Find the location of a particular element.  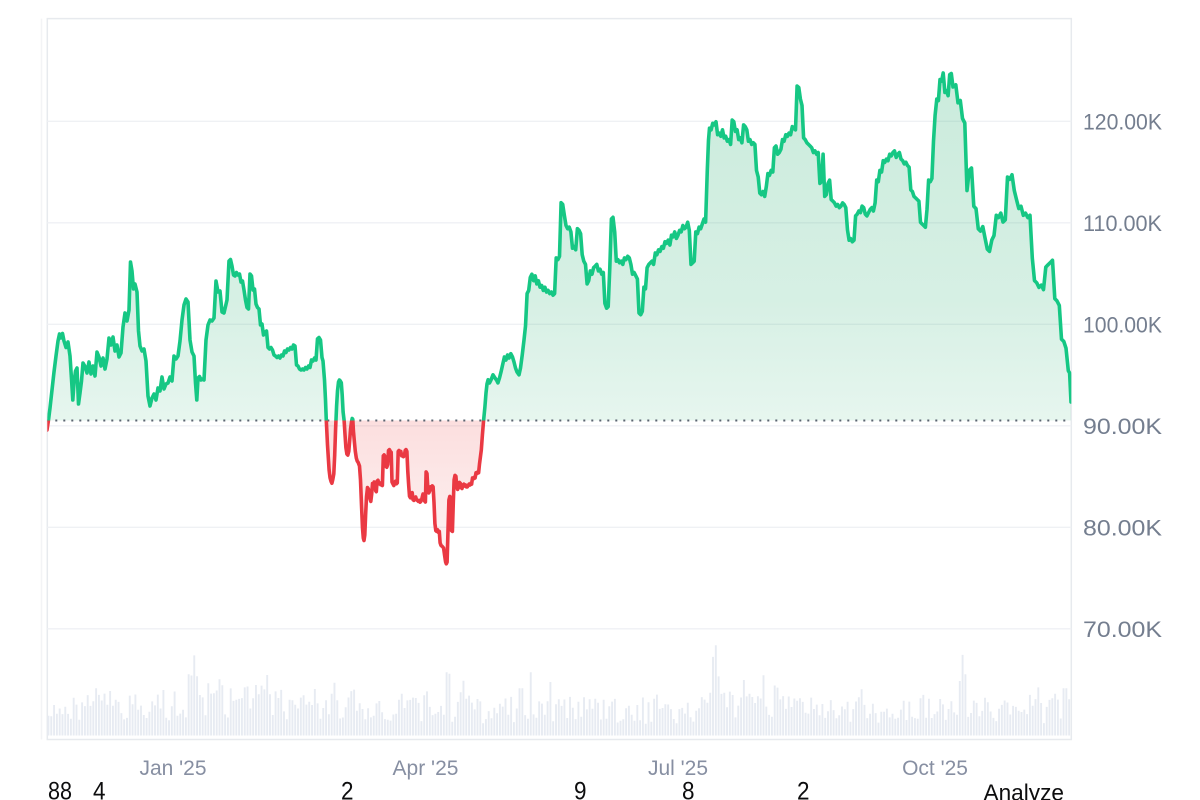

svg-text: Apr '25 is located at coordinates (426, 768).